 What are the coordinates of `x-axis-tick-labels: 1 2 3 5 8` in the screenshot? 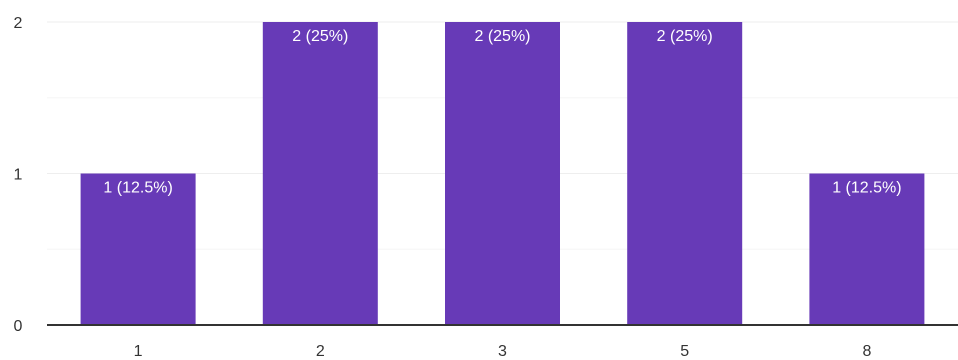 It's located at (503, 351).